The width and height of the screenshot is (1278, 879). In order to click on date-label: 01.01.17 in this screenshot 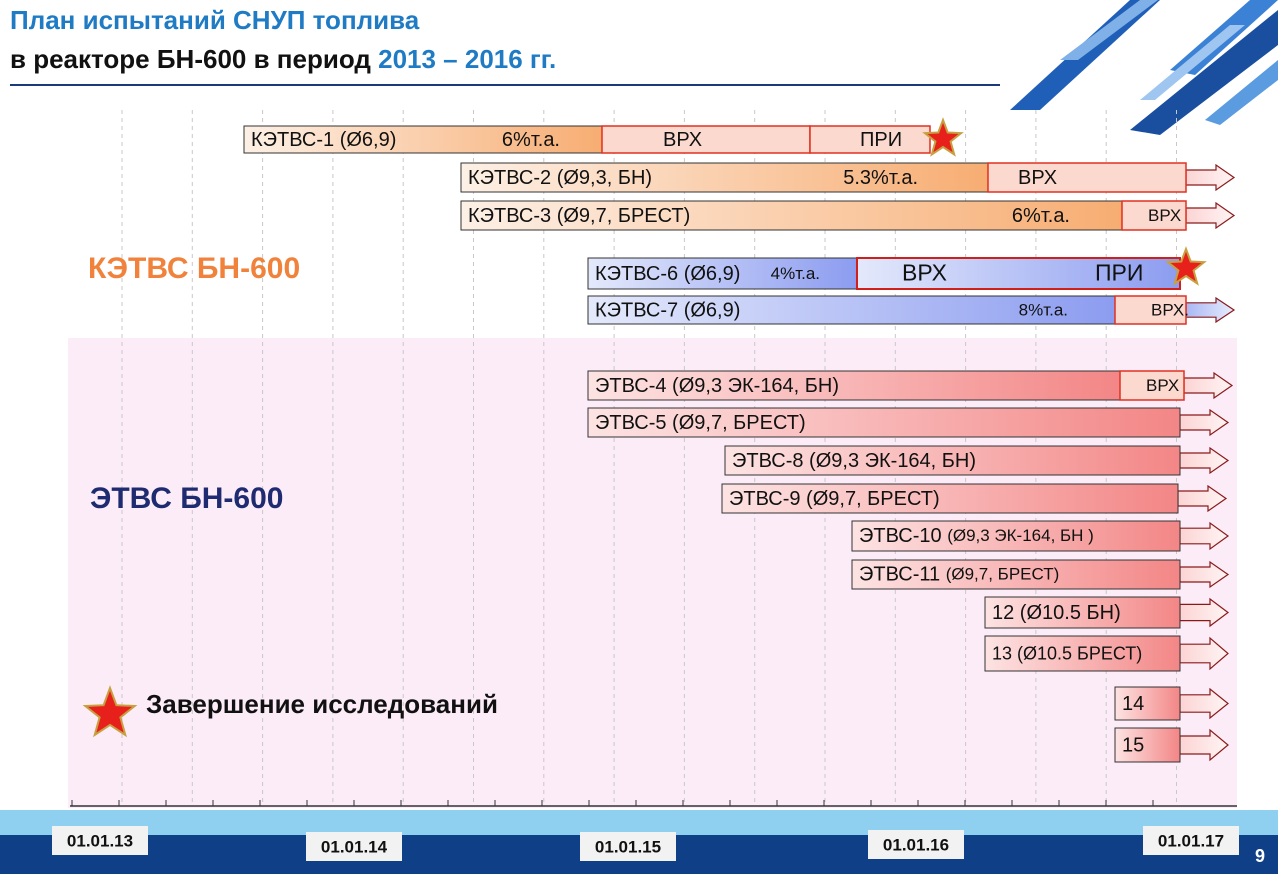, I will do `click(1191, 840)`.